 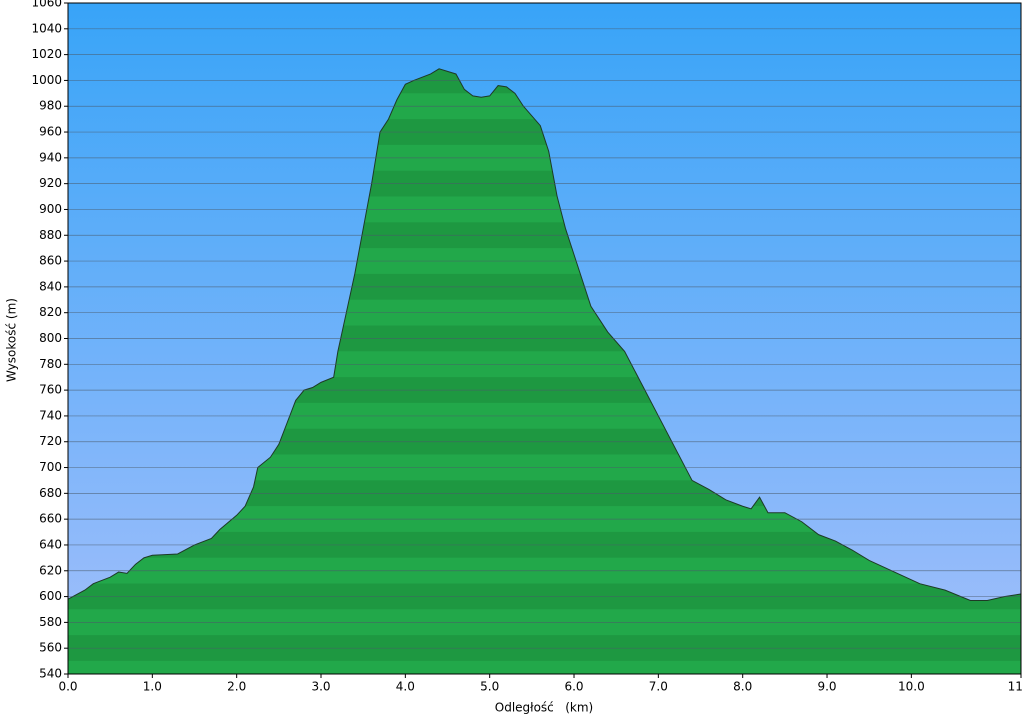 What do you see at coordinates (50, 674) in the screenshot?
I see `y-tick-label: 540` at bounding box center [50, 674].